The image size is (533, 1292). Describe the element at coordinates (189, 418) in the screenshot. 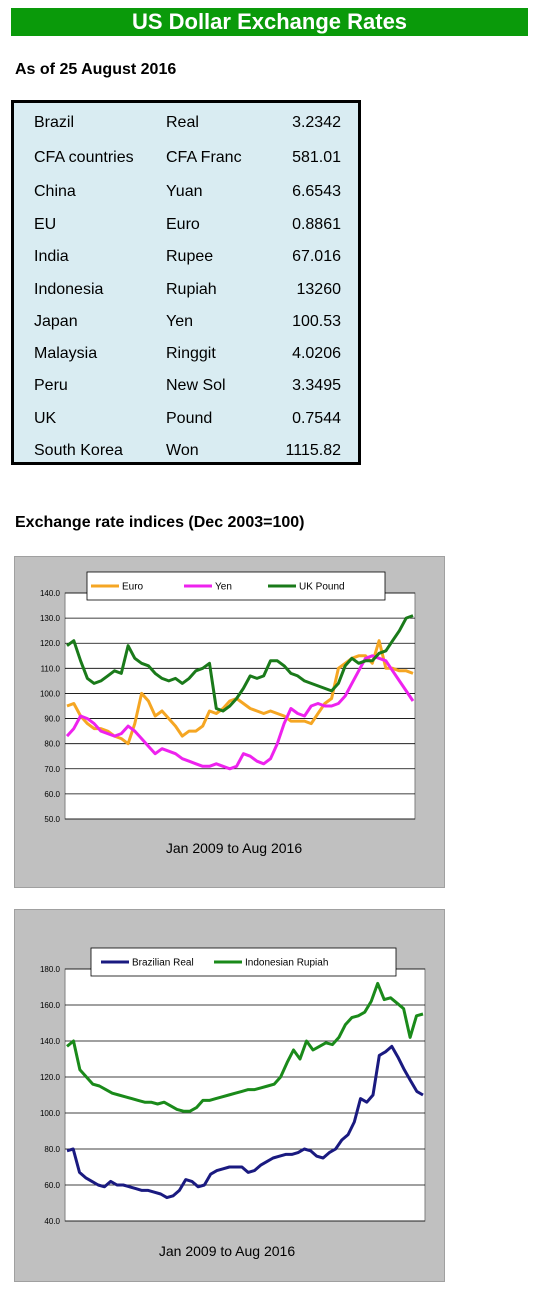

I see `currency-cell: Pound` at that location.